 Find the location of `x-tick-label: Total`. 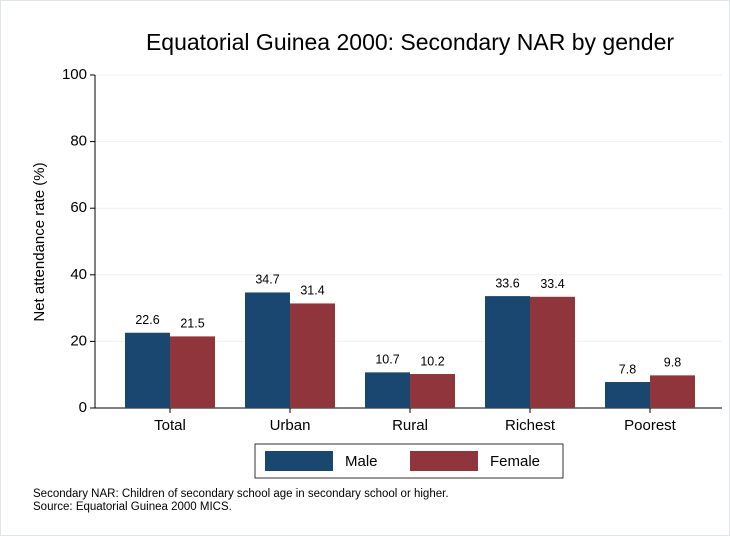

x-tick-label: Total is located at coordinates (170, 425).